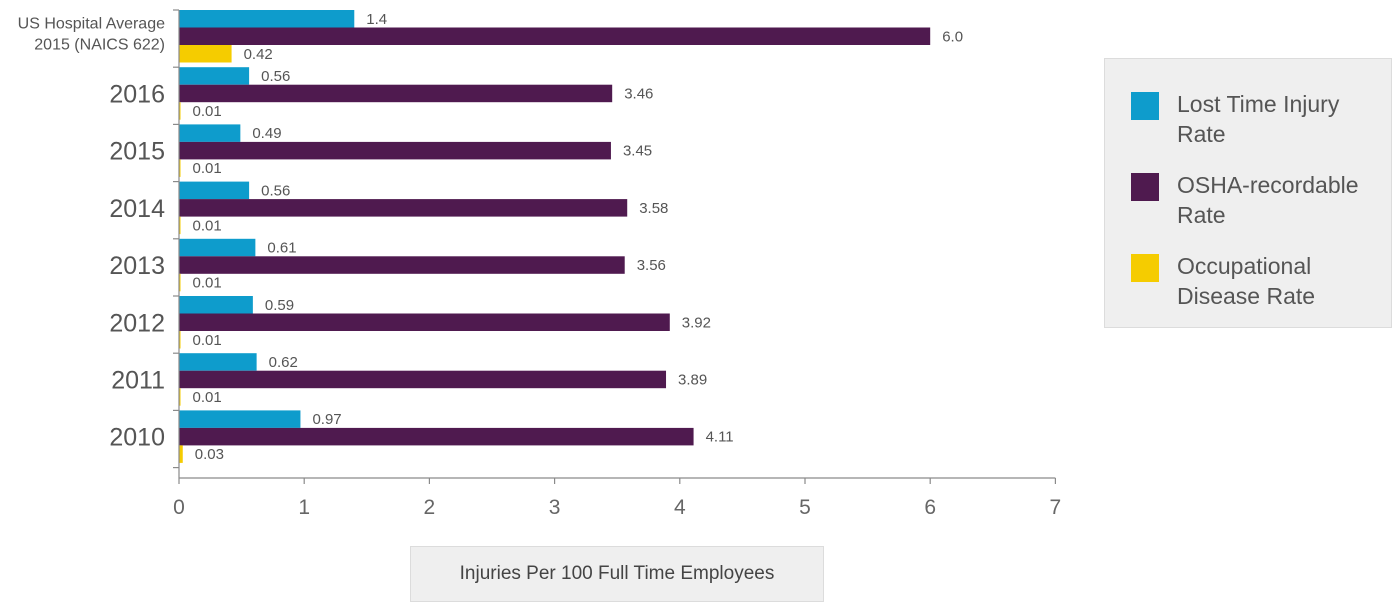 This screenshot has height=604, width=1396. What do you see at coordinates (137, 438) in the screenshot?
I see `category-label-7: 2010` at bounding box center [137, 438].